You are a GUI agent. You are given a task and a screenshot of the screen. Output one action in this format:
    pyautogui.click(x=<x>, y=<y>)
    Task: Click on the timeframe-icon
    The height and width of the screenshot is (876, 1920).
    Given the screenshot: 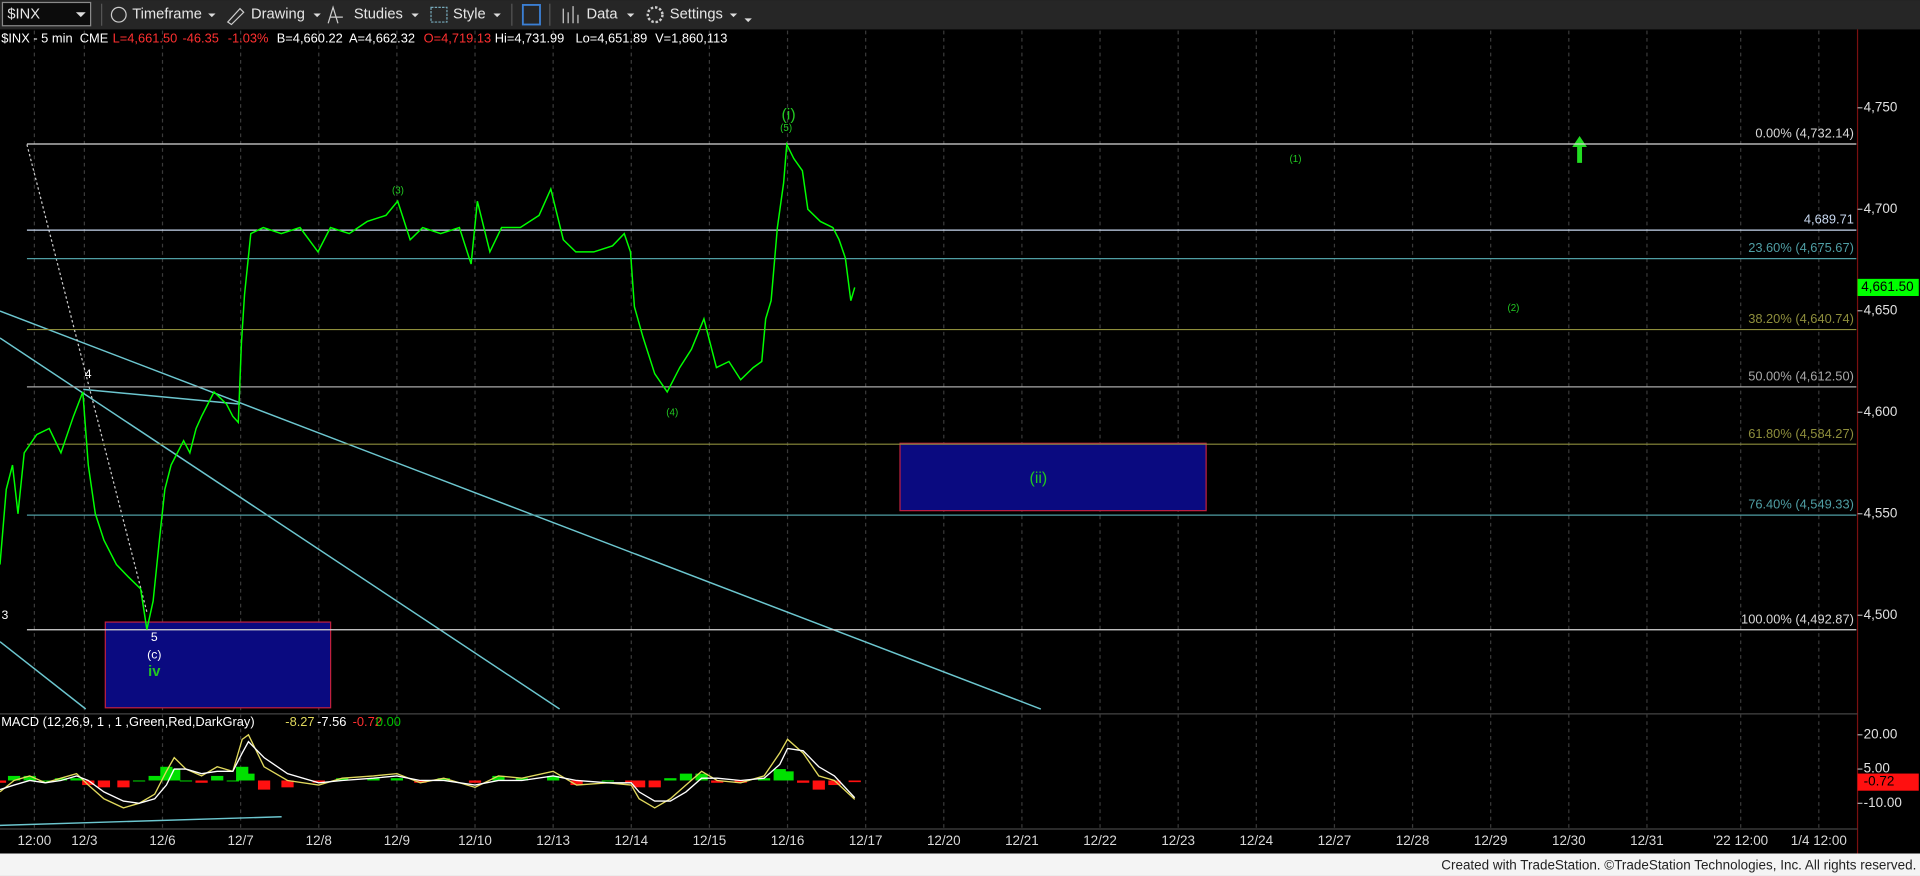 What is the action you would take?
    pyautogui.click(x=118, y=14)
    